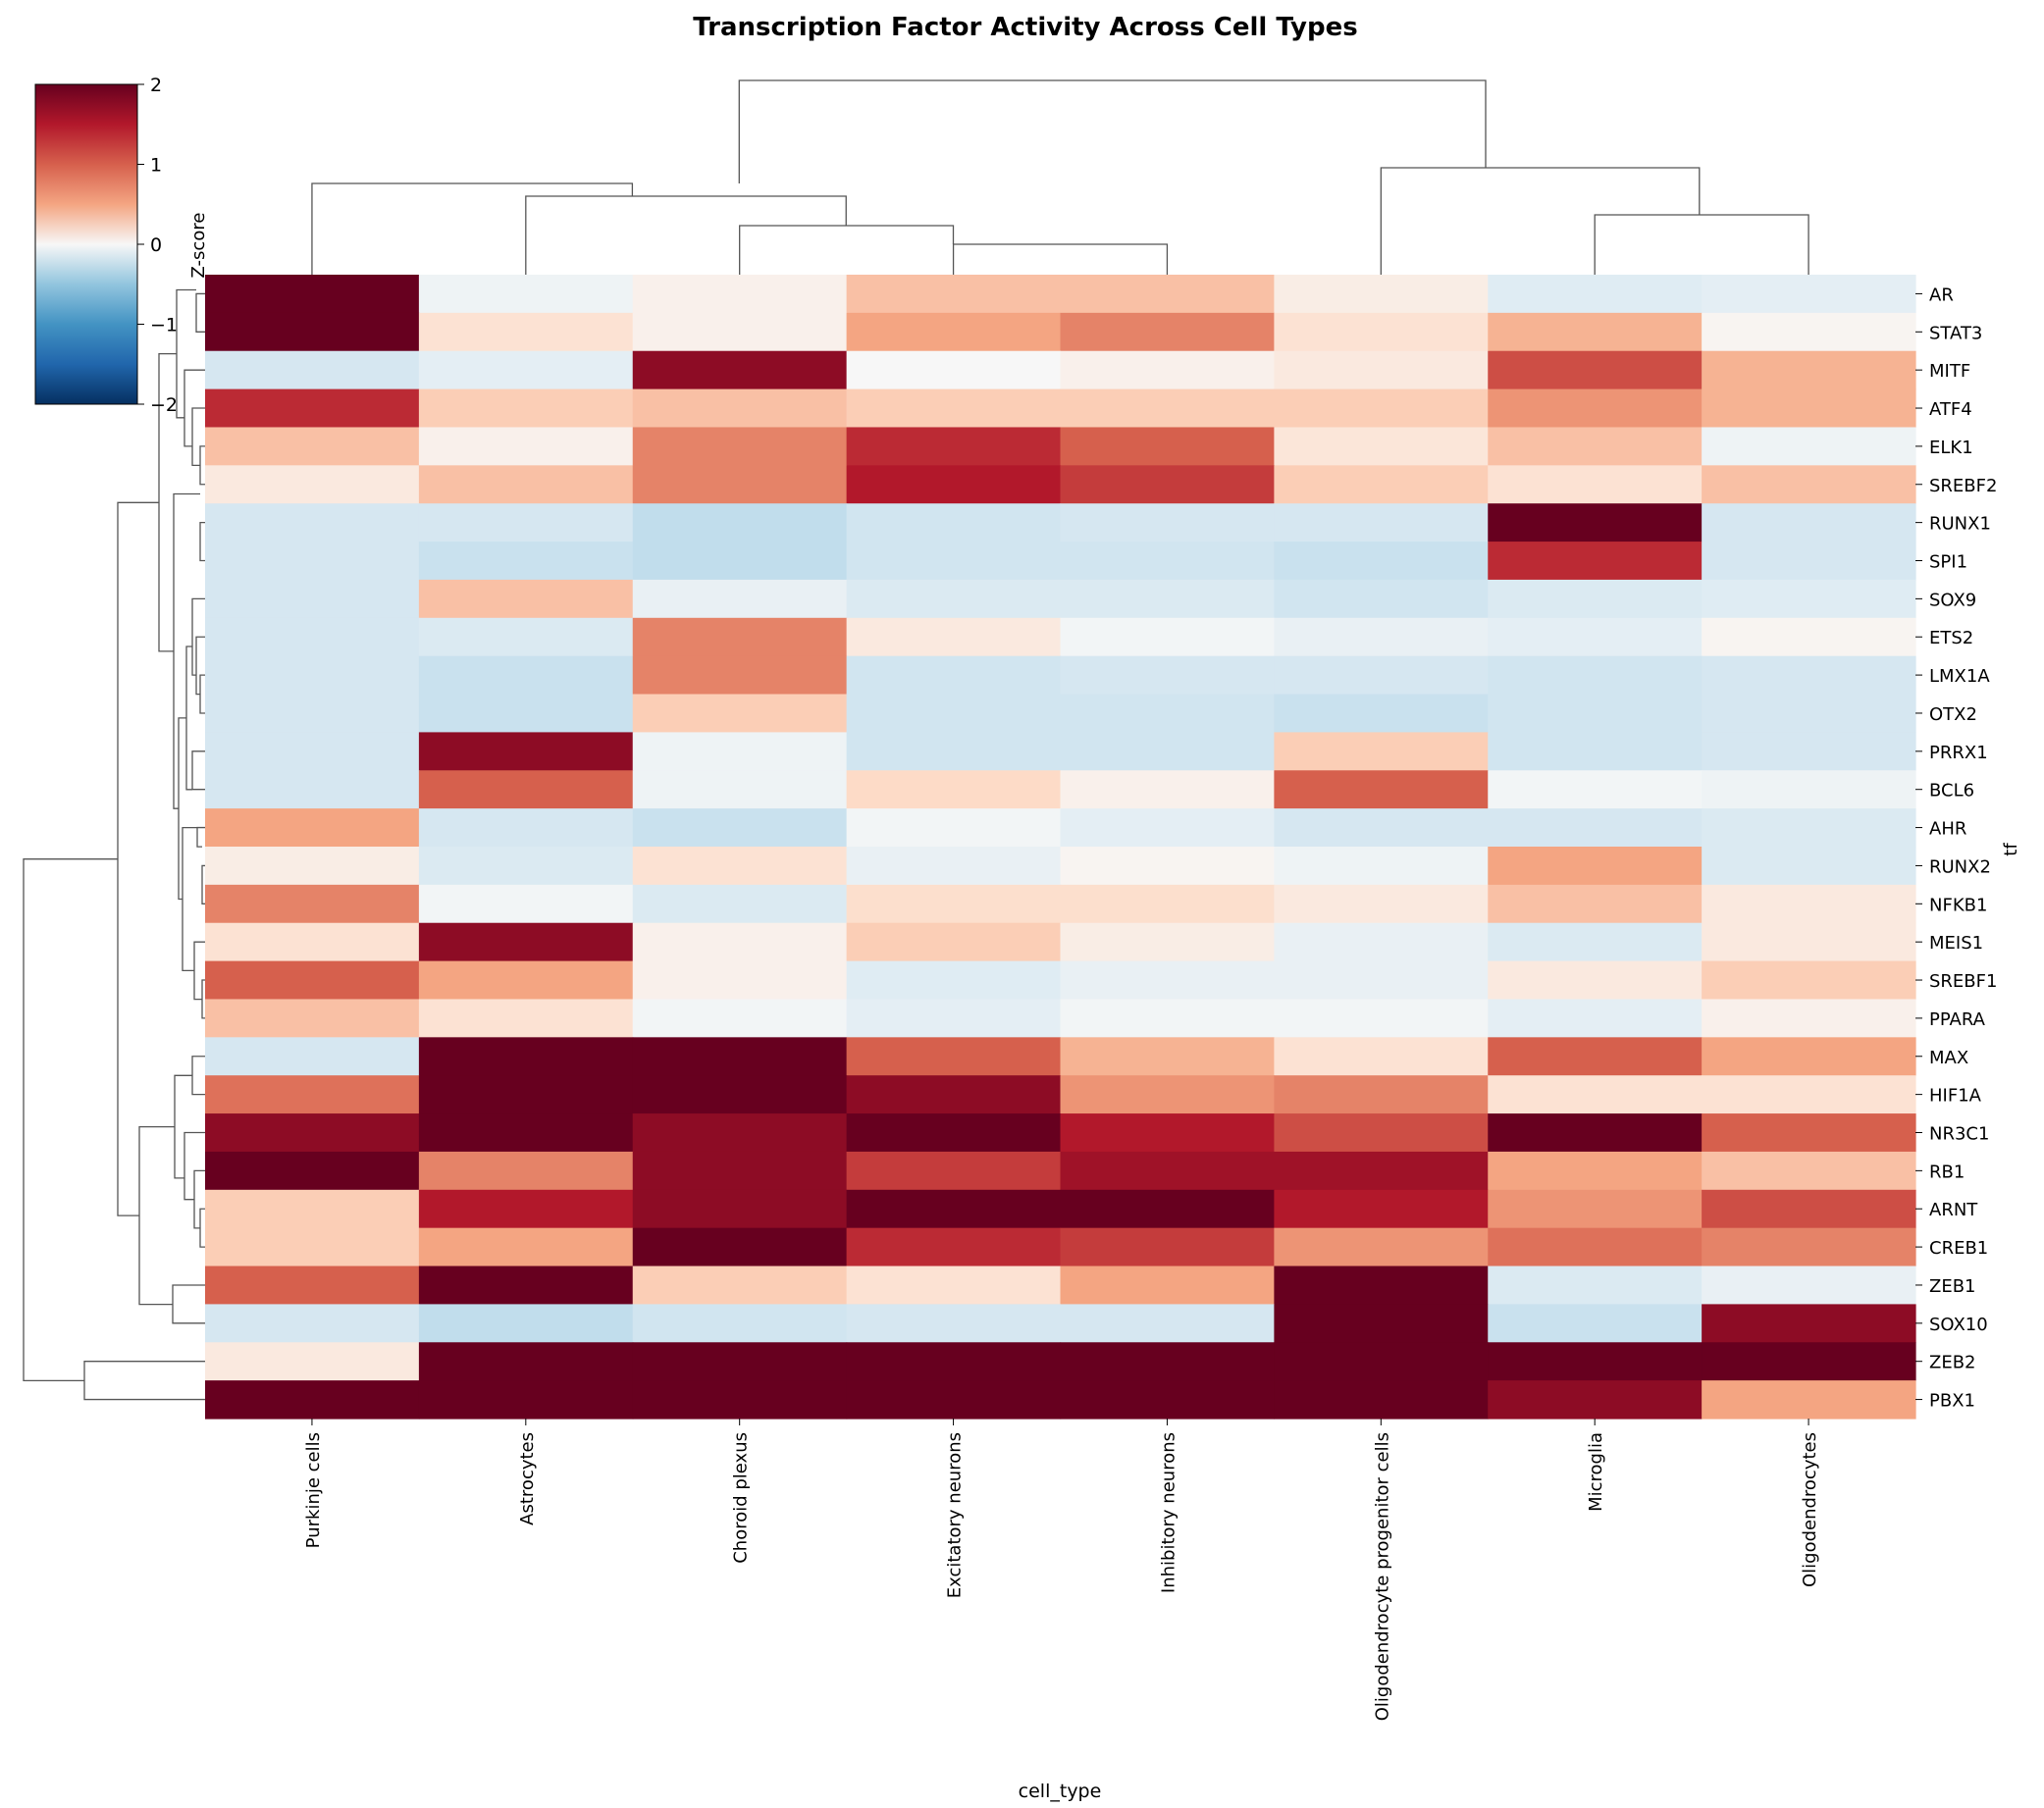  I want to click on row-label: BCL6, so click(1951, 791).